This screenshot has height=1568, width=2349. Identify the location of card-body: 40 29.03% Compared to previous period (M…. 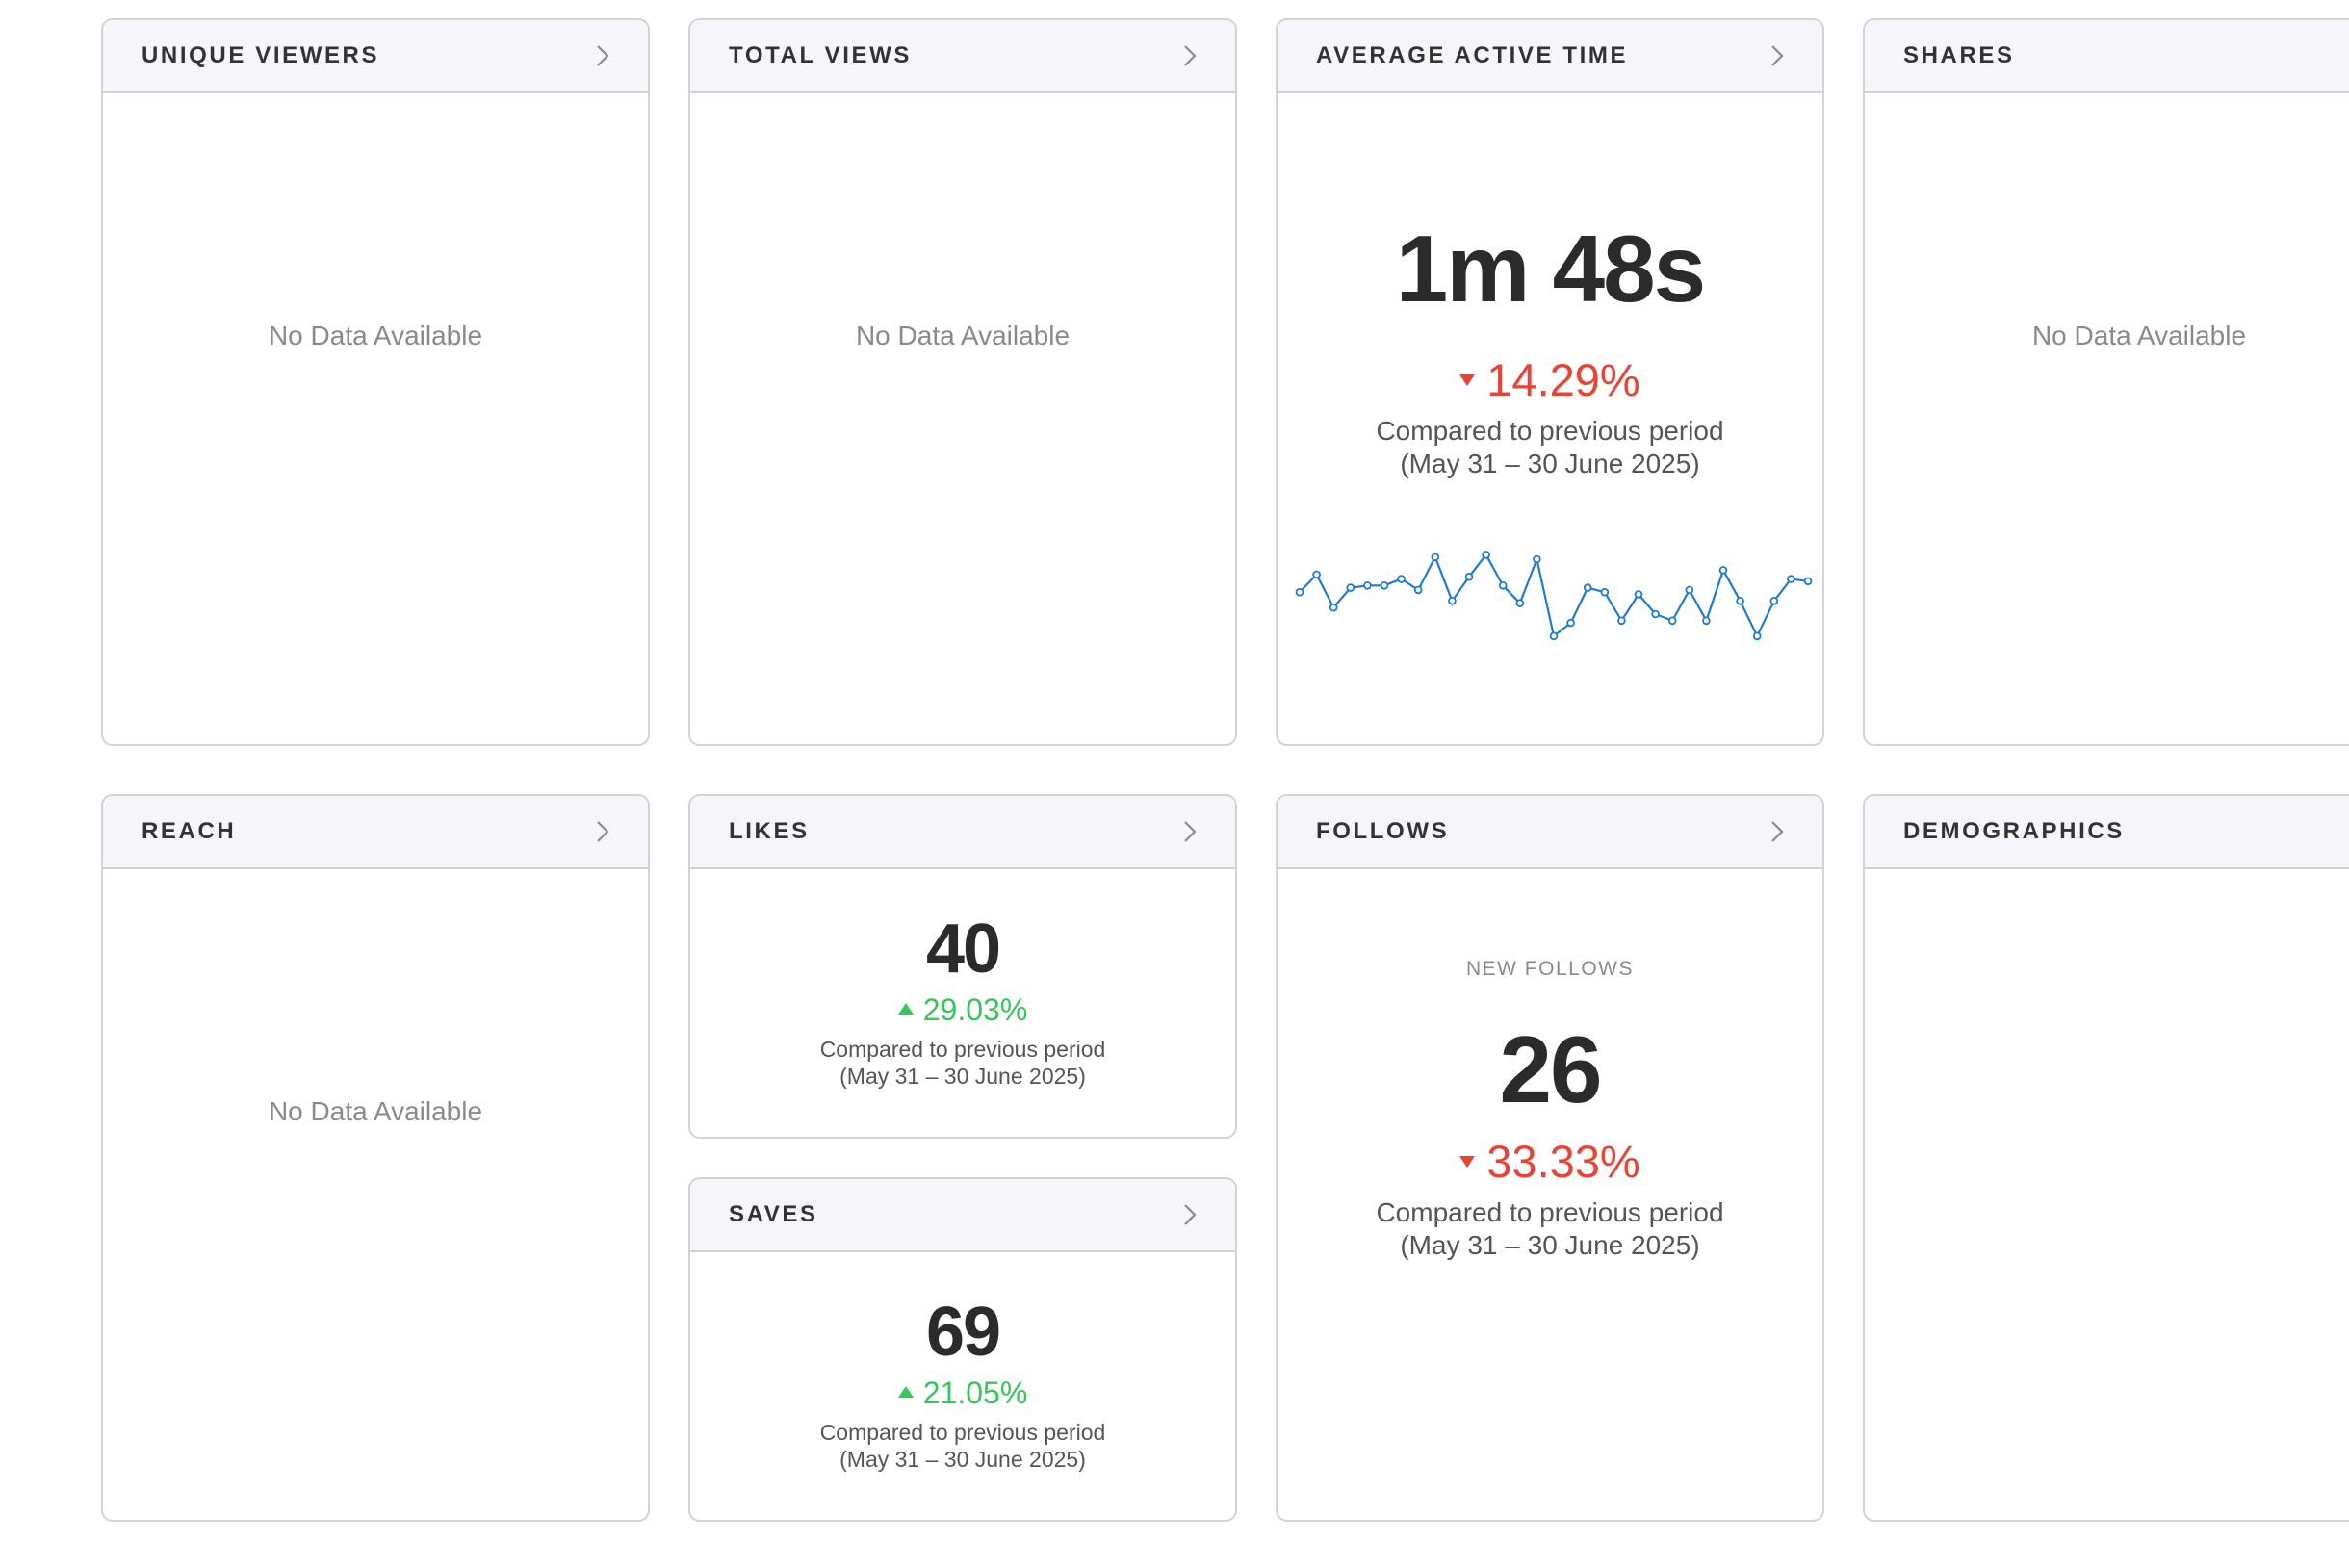
(963, 1003).